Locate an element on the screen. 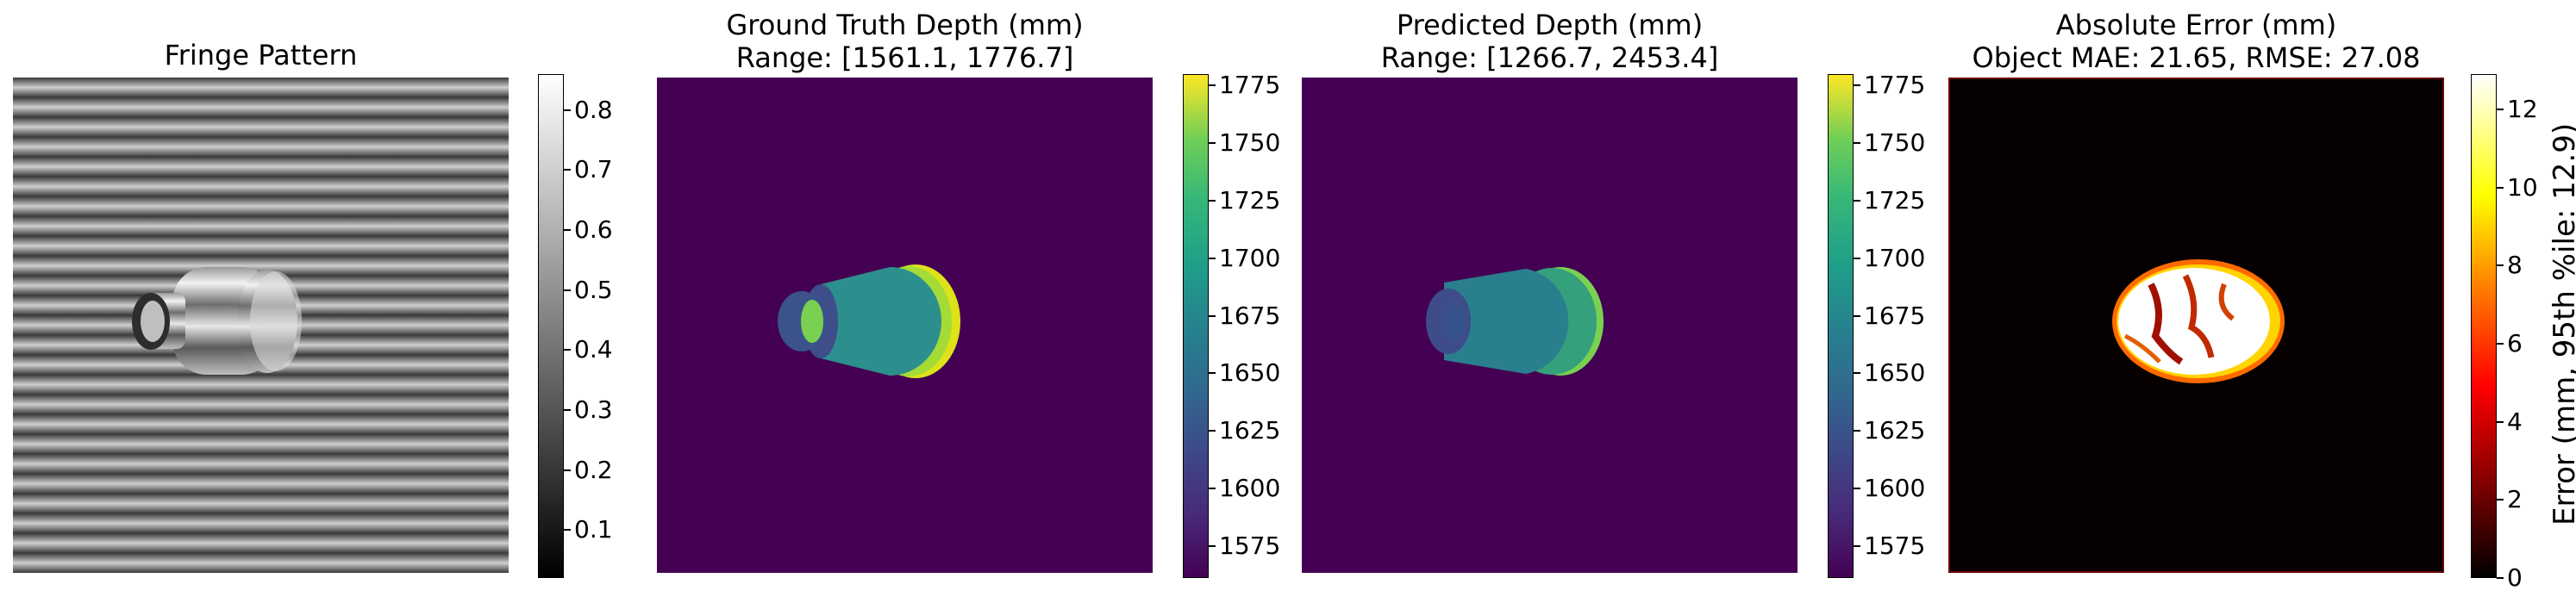 Image resolution: width=2576 pixels, height=603 pixels. colorbar-tick-label: 12 is located at coordinates (2522, 109).